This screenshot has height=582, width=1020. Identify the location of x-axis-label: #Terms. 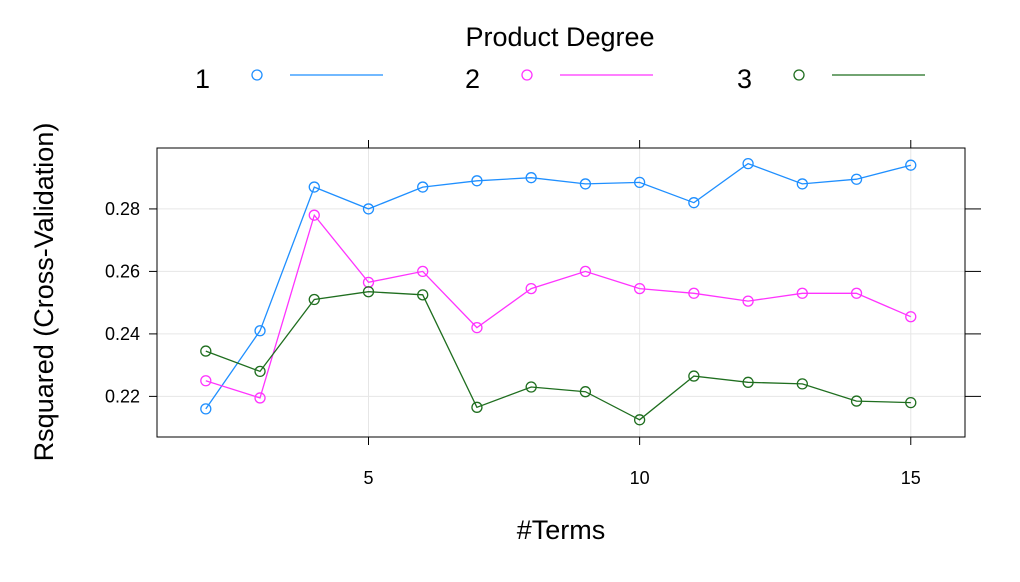
(561, 530).